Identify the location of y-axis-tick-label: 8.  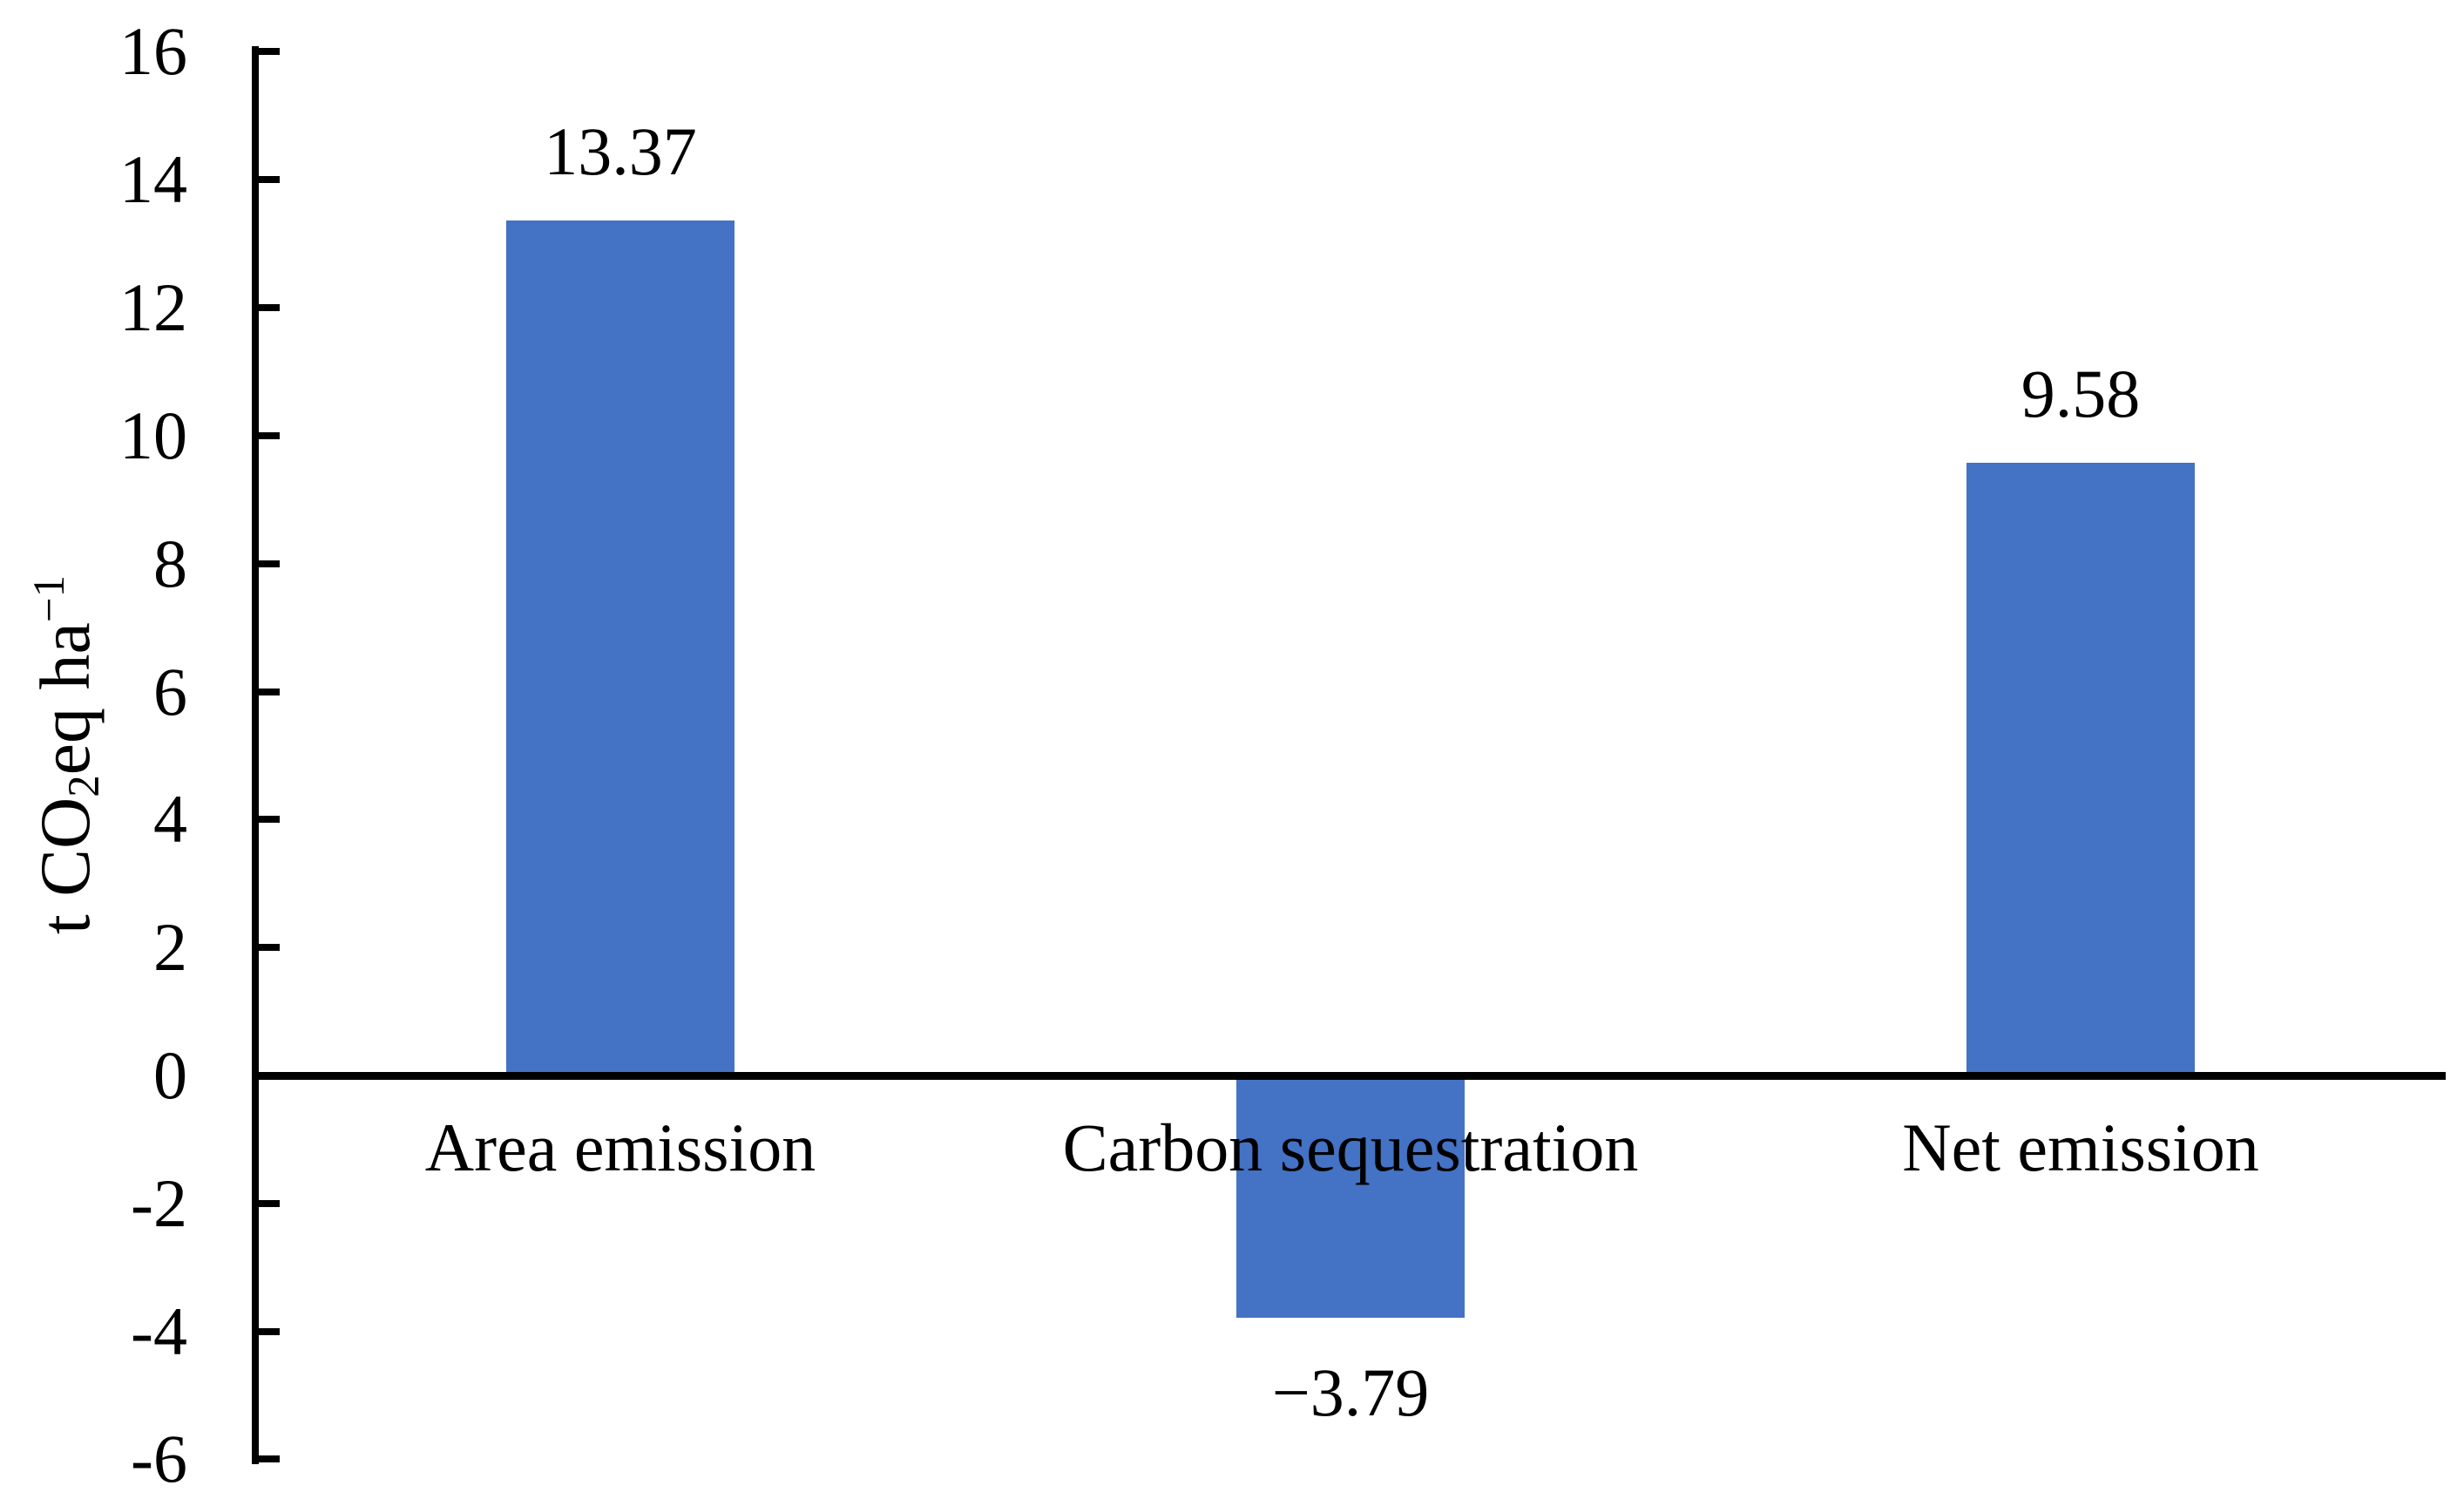
(170, 563).